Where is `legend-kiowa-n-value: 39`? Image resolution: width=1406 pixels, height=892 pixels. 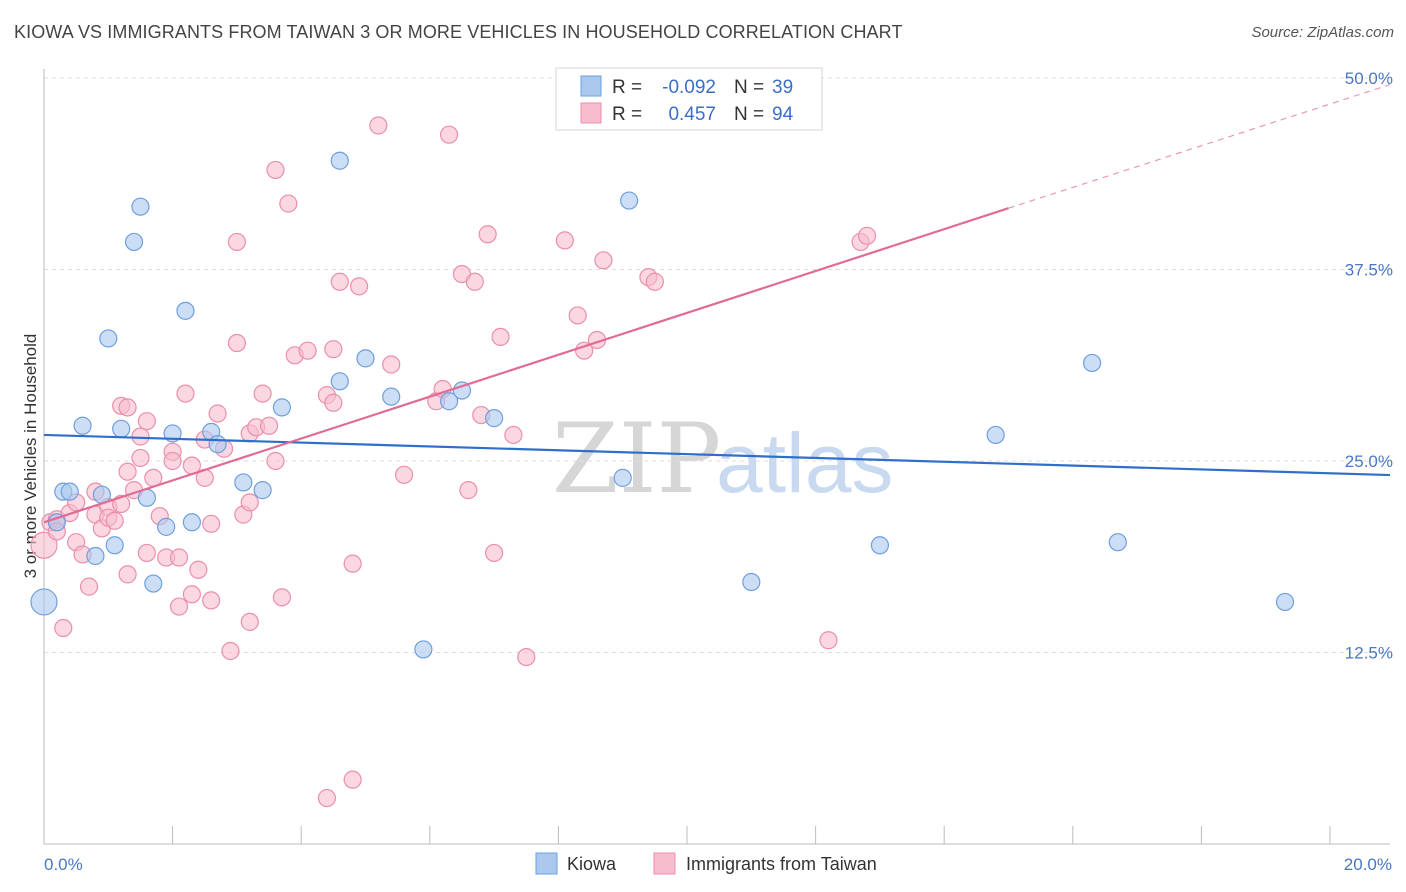 legend-kiowa-n-value: 39 is located at coordinates (782, 87).